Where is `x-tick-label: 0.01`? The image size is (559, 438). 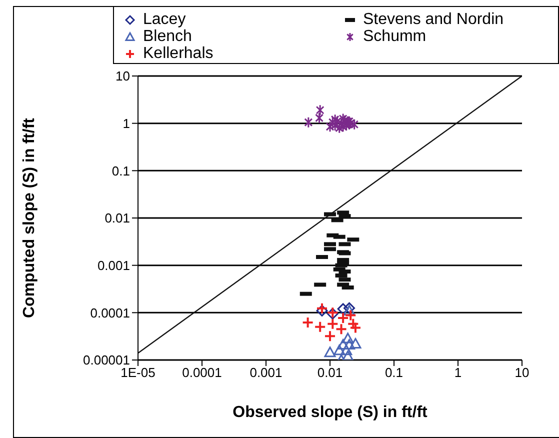
x-tick-label: 0.01 is located at coordinates (330, 372).